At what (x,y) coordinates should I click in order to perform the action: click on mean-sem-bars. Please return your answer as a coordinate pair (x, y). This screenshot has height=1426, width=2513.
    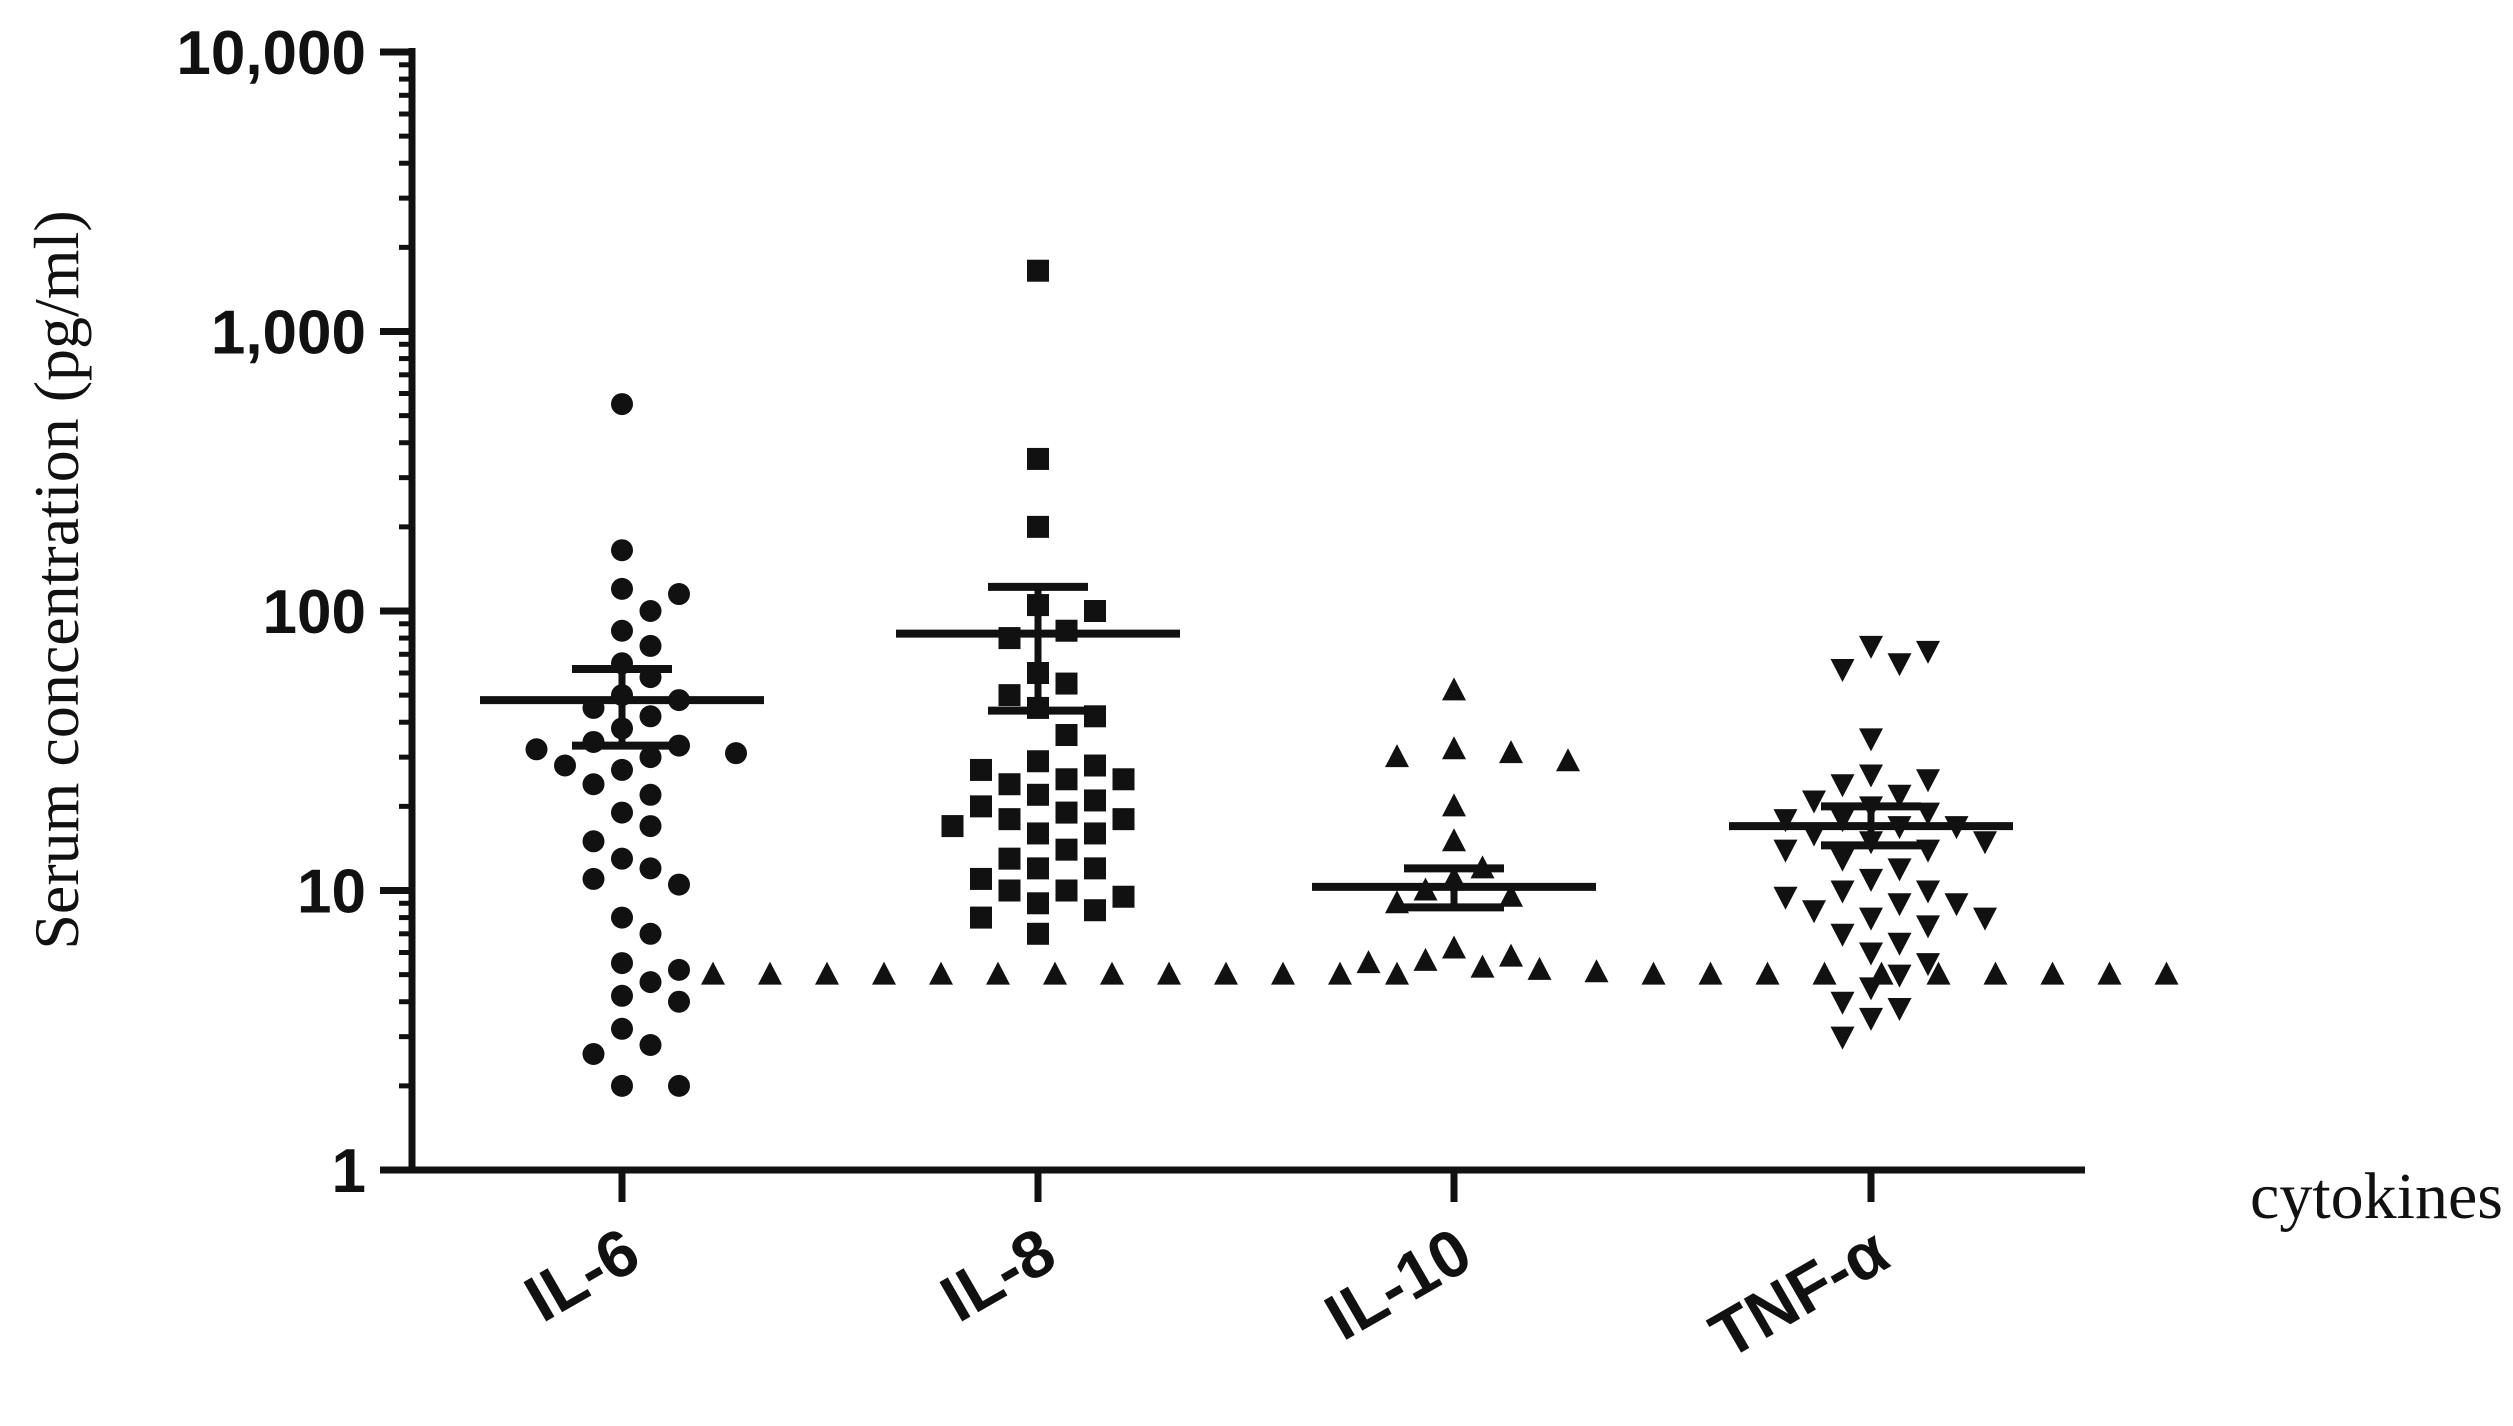
    Looking at the image, I should click on (1246, 747).